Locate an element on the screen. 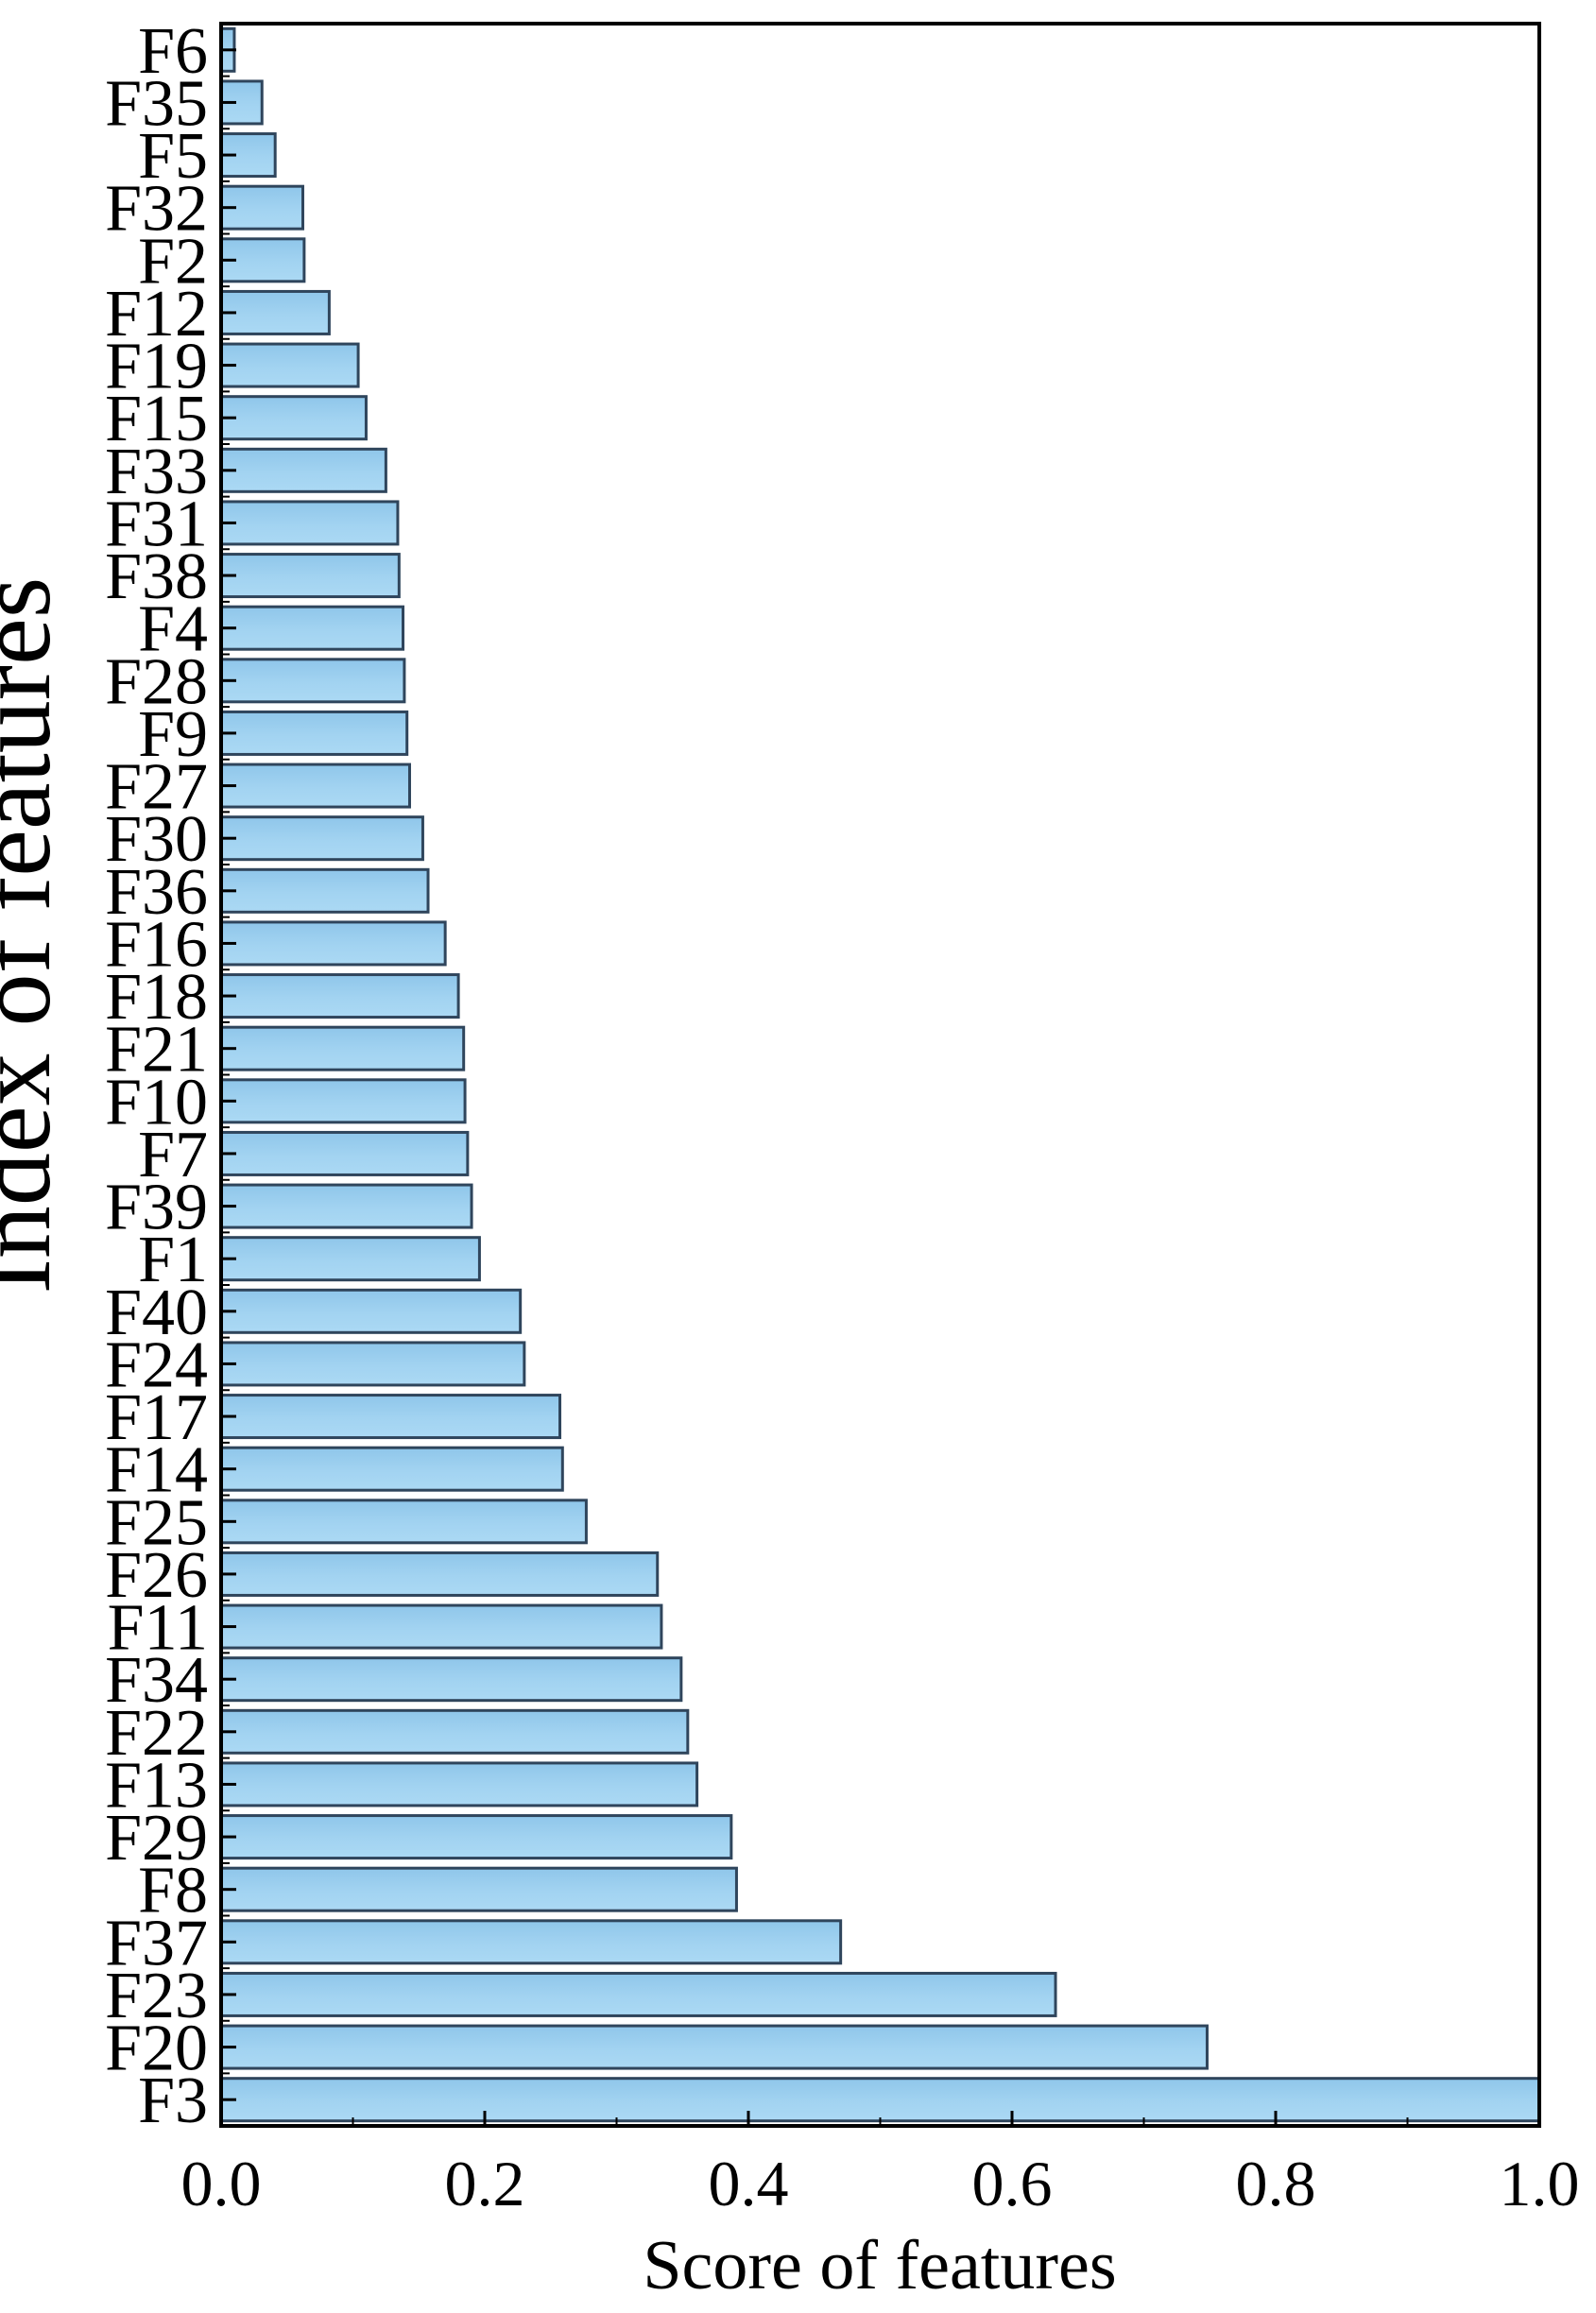 The height and width of the screenshot is (2313, 1596). y-tick-label-F21: F21 is located at coordinates (156, 1050).